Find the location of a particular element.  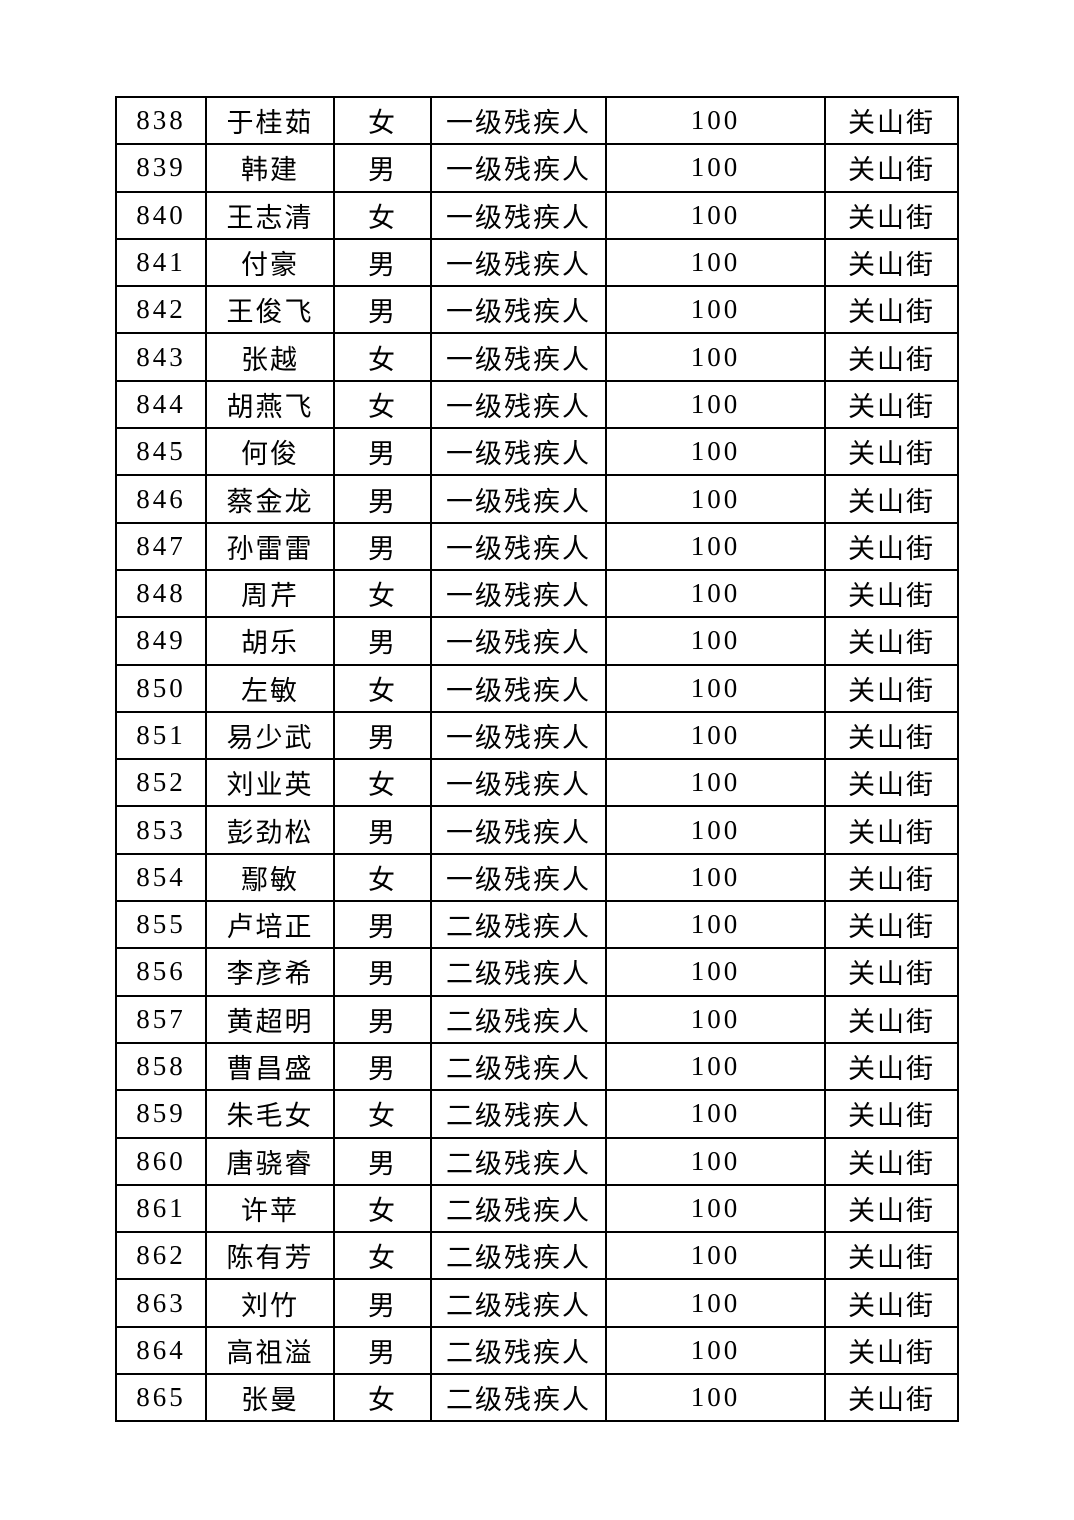

cell-name: 胡乐 is located at coordinates (270, 641).